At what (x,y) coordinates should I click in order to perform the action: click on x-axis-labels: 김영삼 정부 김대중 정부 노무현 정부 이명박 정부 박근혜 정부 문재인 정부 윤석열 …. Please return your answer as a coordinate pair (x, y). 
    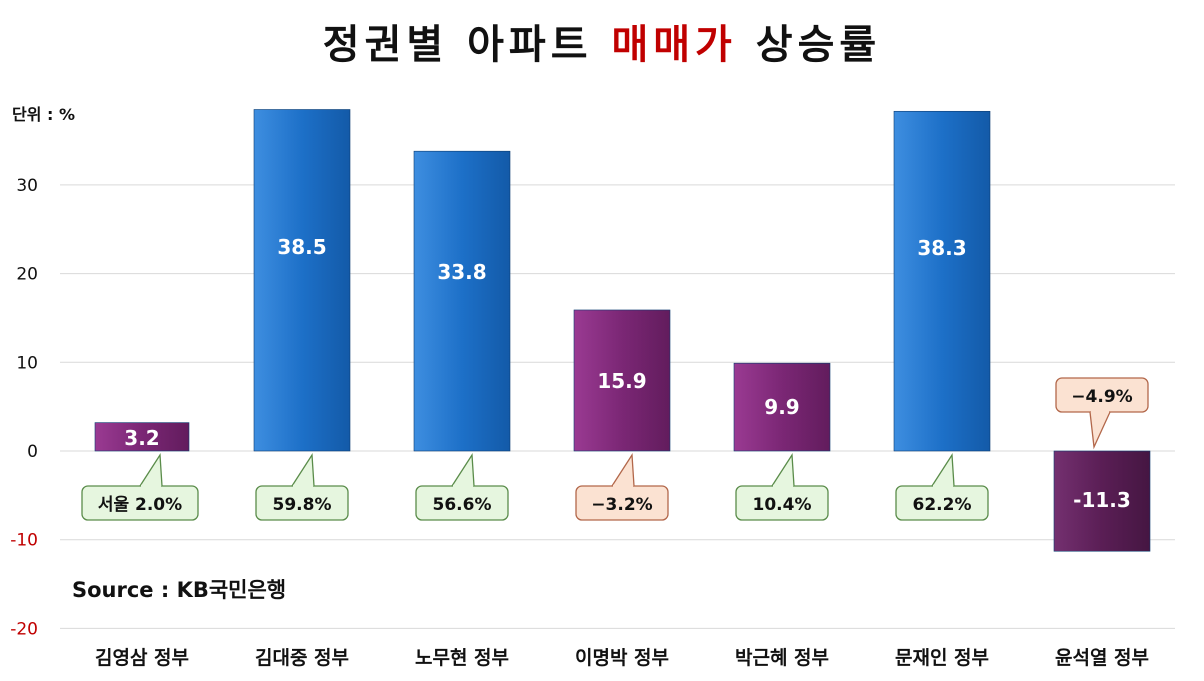
    Looking at the image, I should click on (622, 658).